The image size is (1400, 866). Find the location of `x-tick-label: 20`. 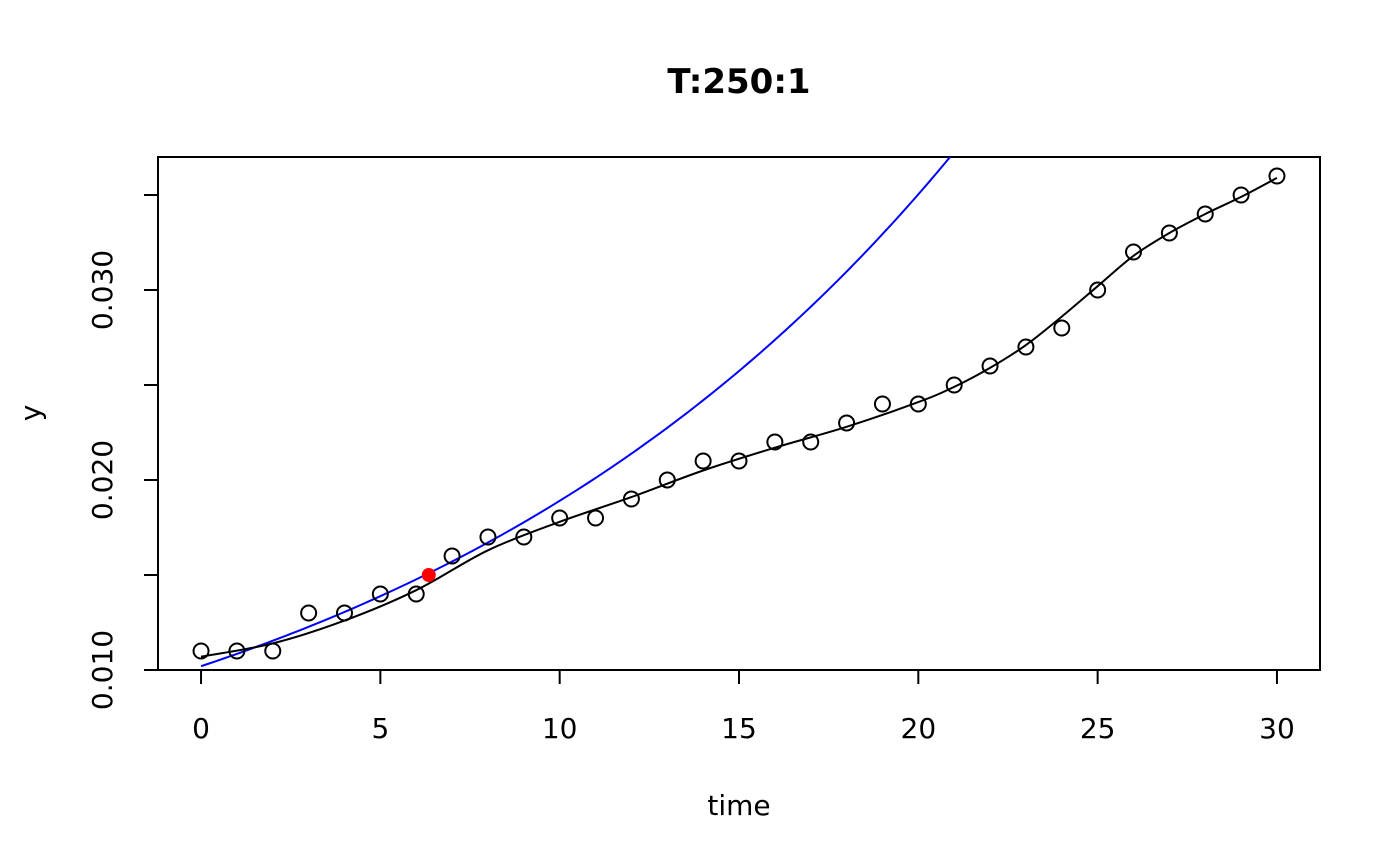

x-tick-label: 20 is located at coordinates (919, 728).